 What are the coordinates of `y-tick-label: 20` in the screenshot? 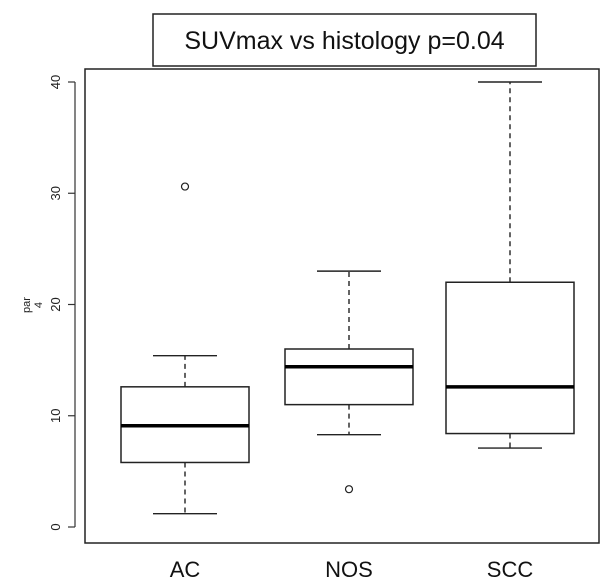 It's located at (55, 304).